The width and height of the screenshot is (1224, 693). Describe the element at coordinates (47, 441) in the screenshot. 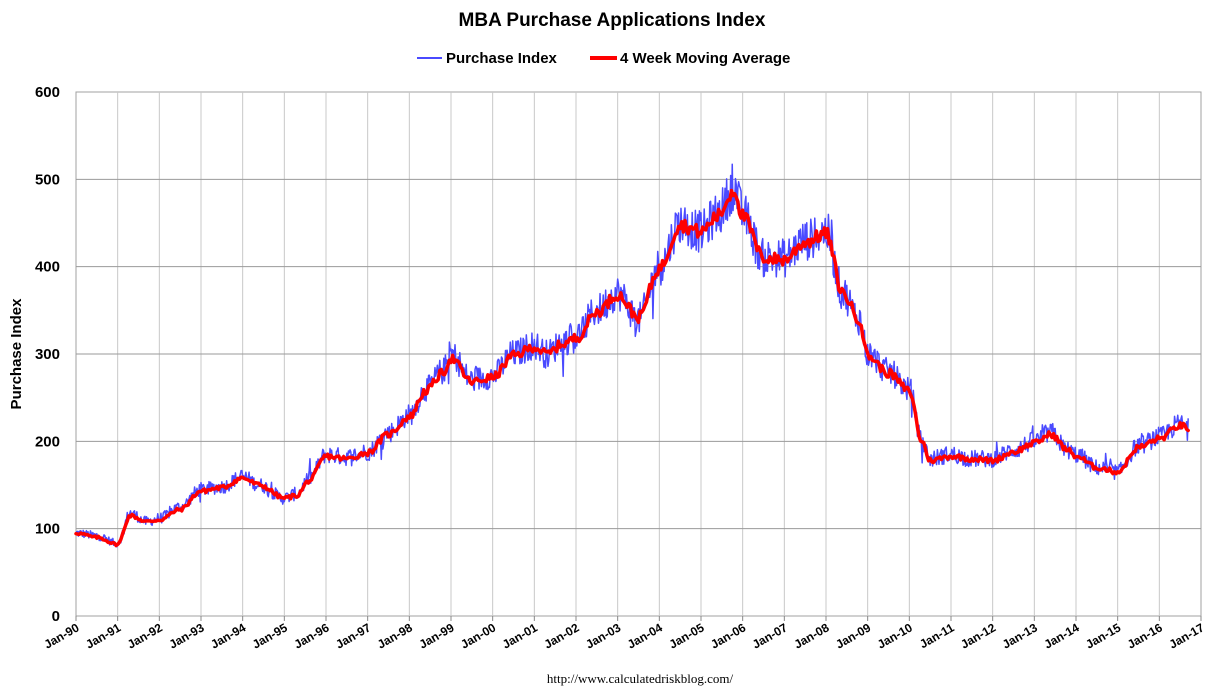

I see `y-tick-label: 200` at that location.